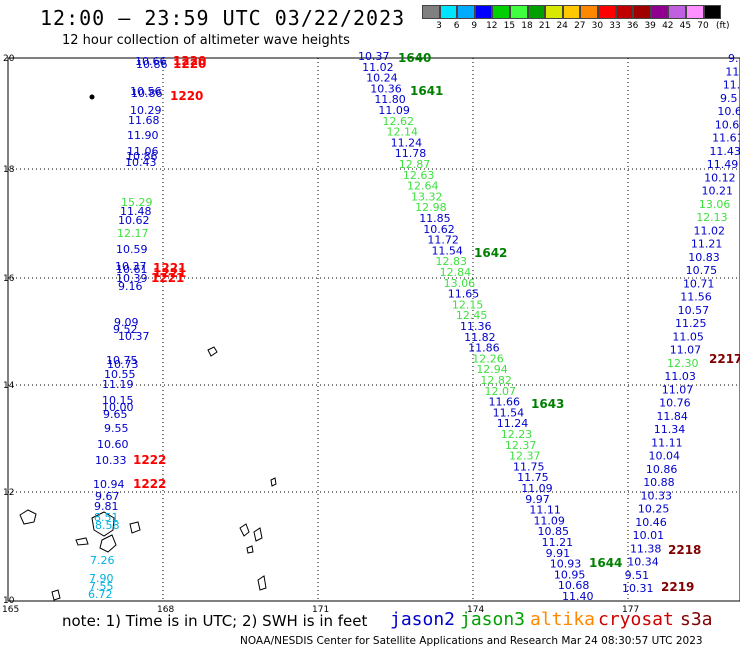 Image resolution: width=740 pixels, height=650 pixels. I want to click on wave-height-label: 10.6, so click(727, 124).